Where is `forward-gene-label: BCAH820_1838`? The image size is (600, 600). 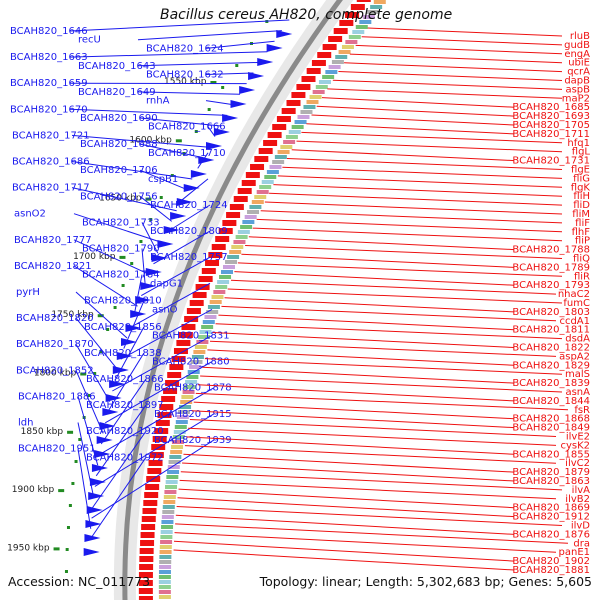
forward-gene-label: BCAH820_1838 is located at coordinates (123, 353).